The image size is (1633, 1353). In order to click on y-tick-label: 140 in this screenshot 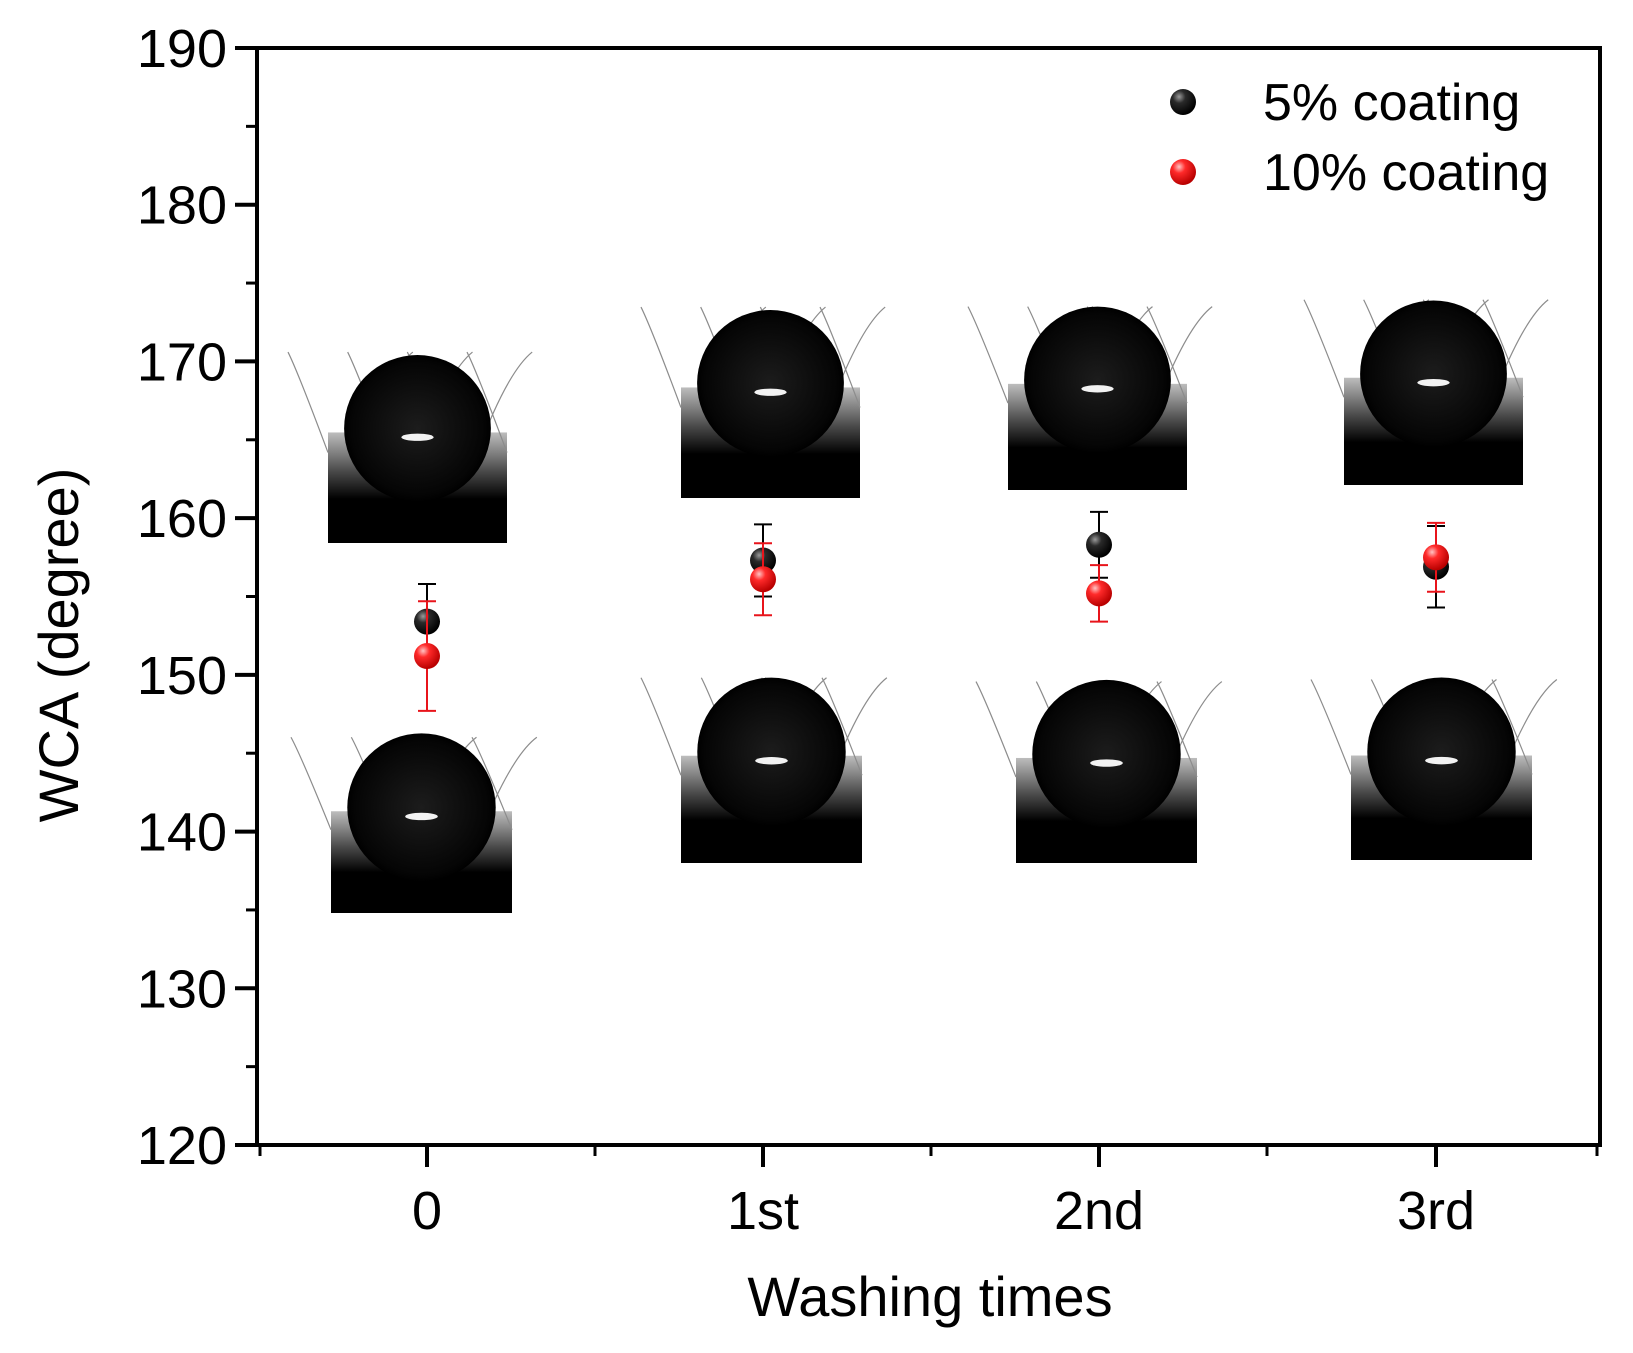, I will do `click(182, 833)`.